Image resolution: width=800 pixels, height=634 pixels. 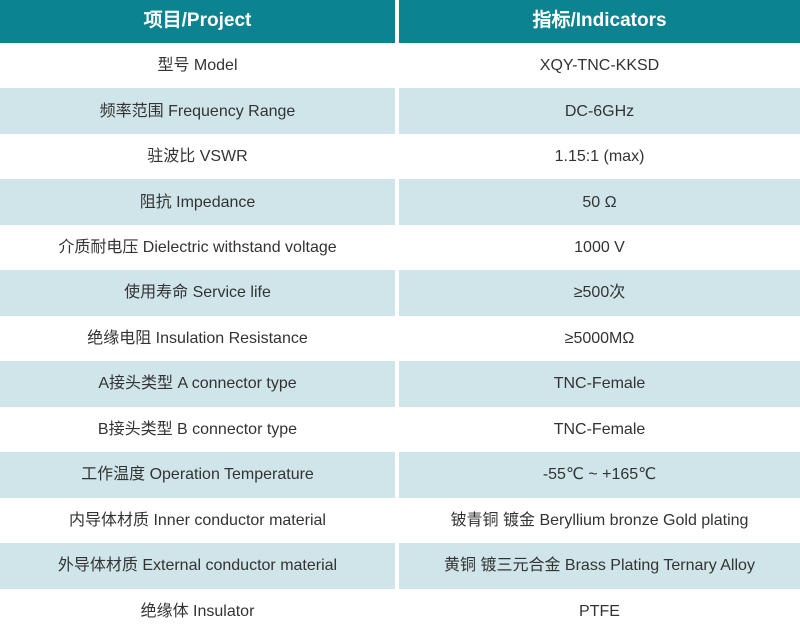 What do you see at coordinates (197, 338) in the screenshot?
I see `project-cell: 绝缘电阻 Insulation Resistance` at bounding box center [197, 338].